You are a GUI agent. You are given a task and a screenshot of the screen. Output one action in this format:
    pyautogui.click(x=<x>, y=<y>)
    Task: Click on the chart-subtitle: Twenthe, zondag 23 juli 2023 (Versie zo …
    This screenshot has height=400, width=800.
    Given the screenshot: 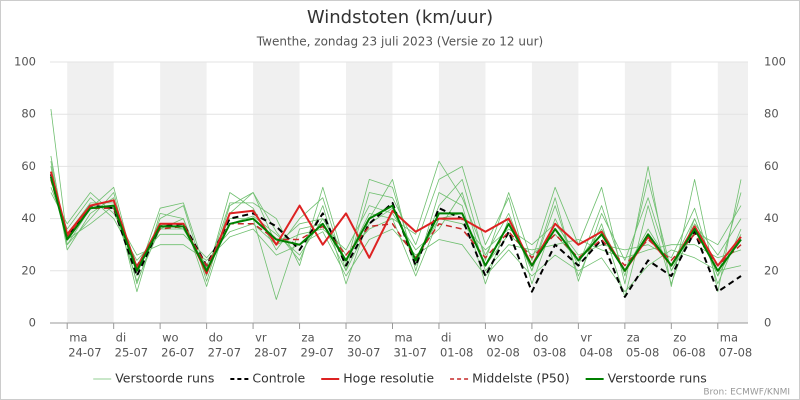 What is the action you would take?
    pyautogui.click(x=399, y=42)
    